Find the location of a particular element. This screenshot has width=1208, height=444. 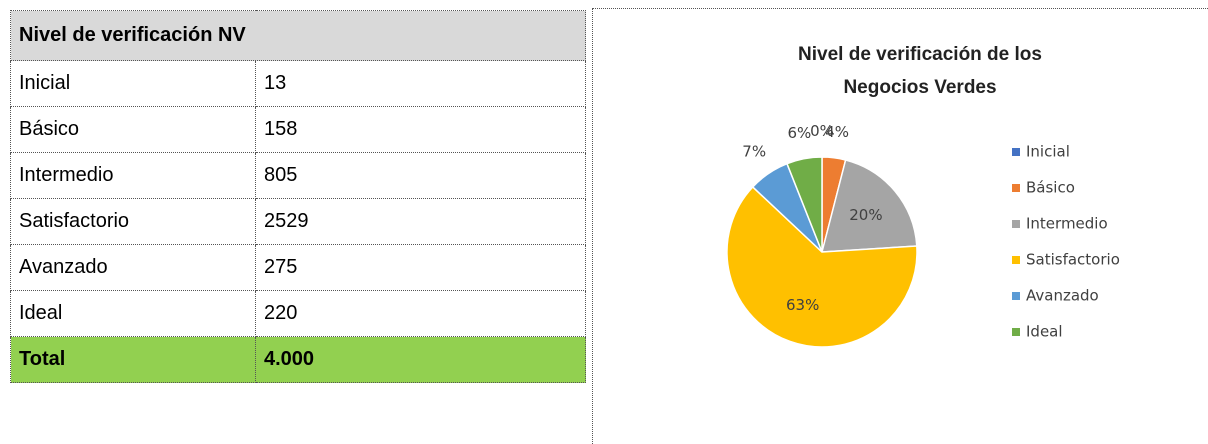

data-label: 63% is located at coordinates (802, 305).